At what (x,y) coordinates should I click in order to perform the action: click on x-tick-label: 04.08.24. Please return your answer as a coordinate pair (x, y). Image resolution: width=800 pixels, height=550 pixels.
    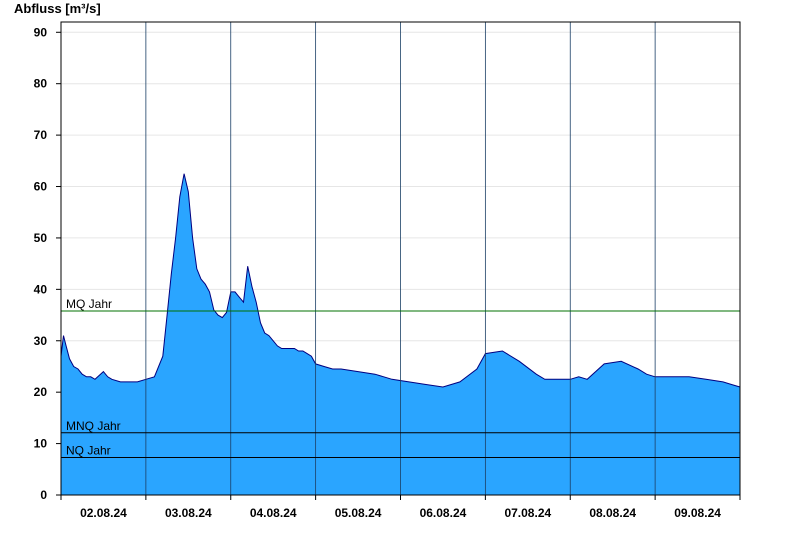
    Looking at the image, I should click on (273, 513).